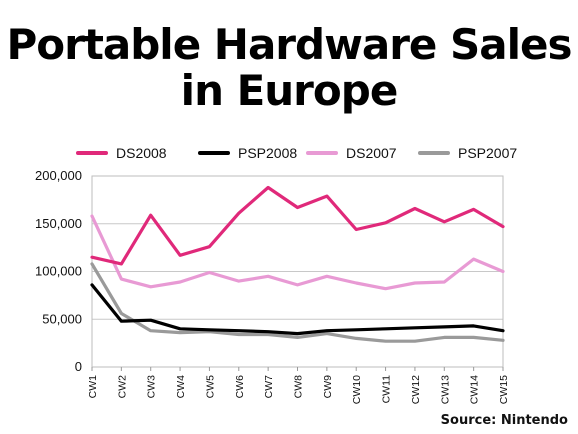 Image resolution: width=578 pixels, height=434 pixels. I want to click on x-tick-label: CW5, so click(210, 386).